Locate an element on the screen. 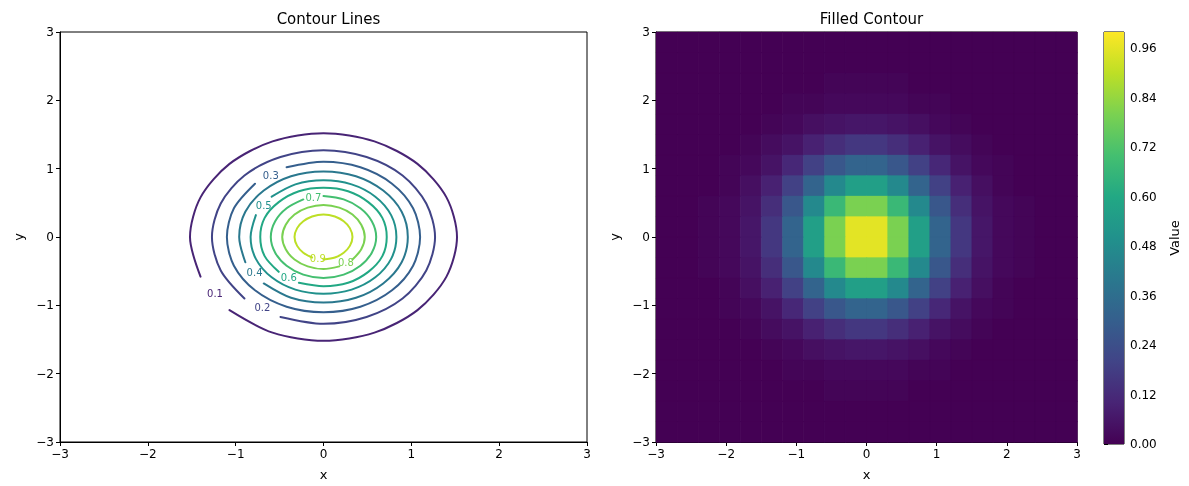 Image resolution: width=1189 pixels, height=486 pixels. color-bar-label: 0.72 is located at coordinates (1143, 147).